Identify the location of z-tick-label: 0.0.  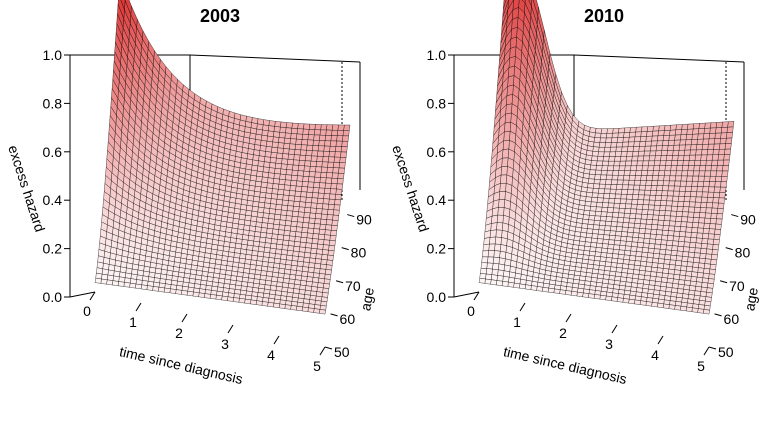
(437, 297).